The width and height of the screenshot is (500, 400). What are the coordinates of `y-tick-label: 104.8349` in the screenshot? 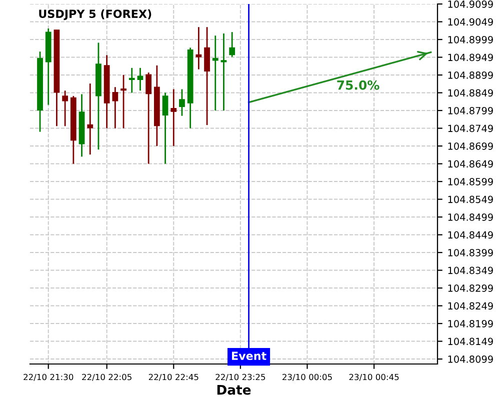 It's located at (470, 270).